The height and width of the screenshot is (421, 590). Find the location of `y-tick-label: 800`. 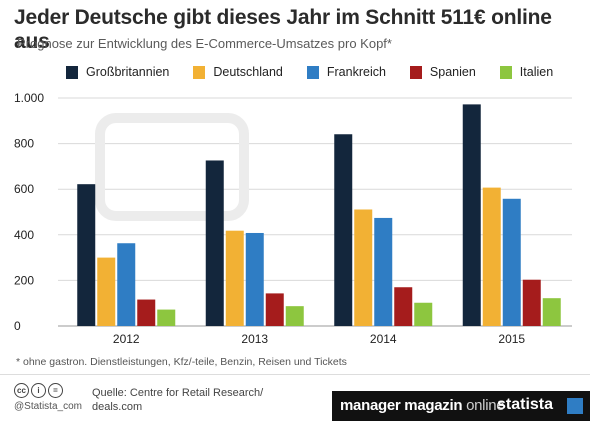

y-tick-label: 800 is located at coordinates (24, 144).